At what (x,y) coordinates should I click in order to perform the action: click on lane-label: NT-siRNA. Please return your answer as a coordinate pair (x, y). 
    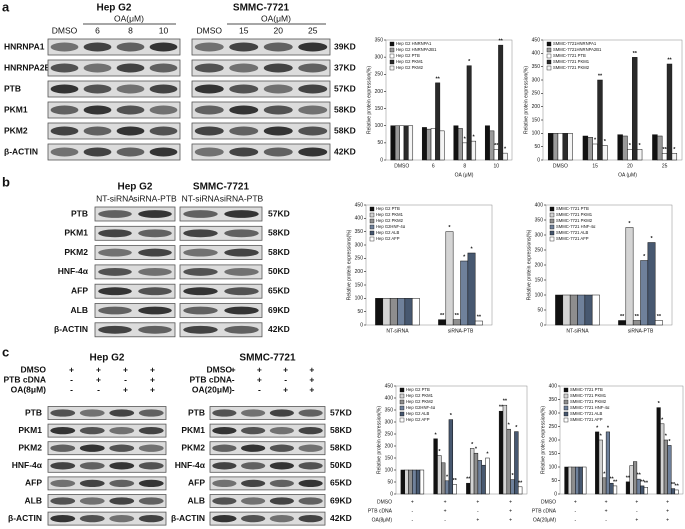
    Looking at the image, I should click on (115, 198).